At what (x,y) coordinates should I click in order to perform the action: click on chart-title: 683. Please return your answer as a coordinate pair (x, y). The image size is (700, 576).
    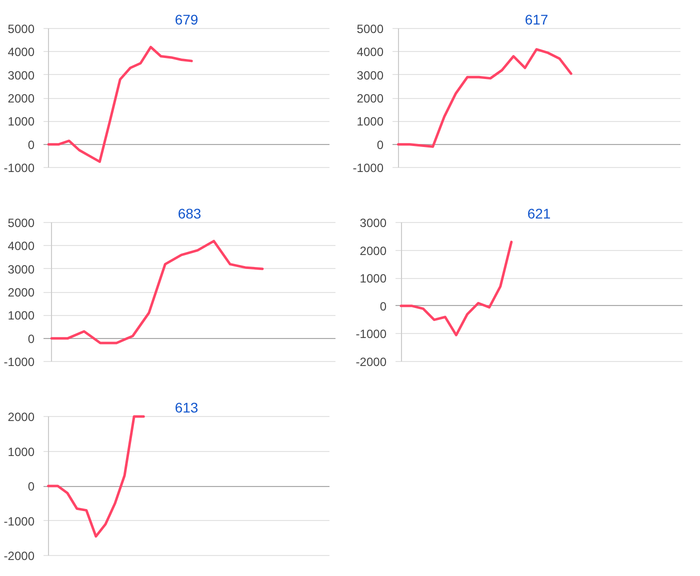
    Looking at the image, I should click on (190, 214).